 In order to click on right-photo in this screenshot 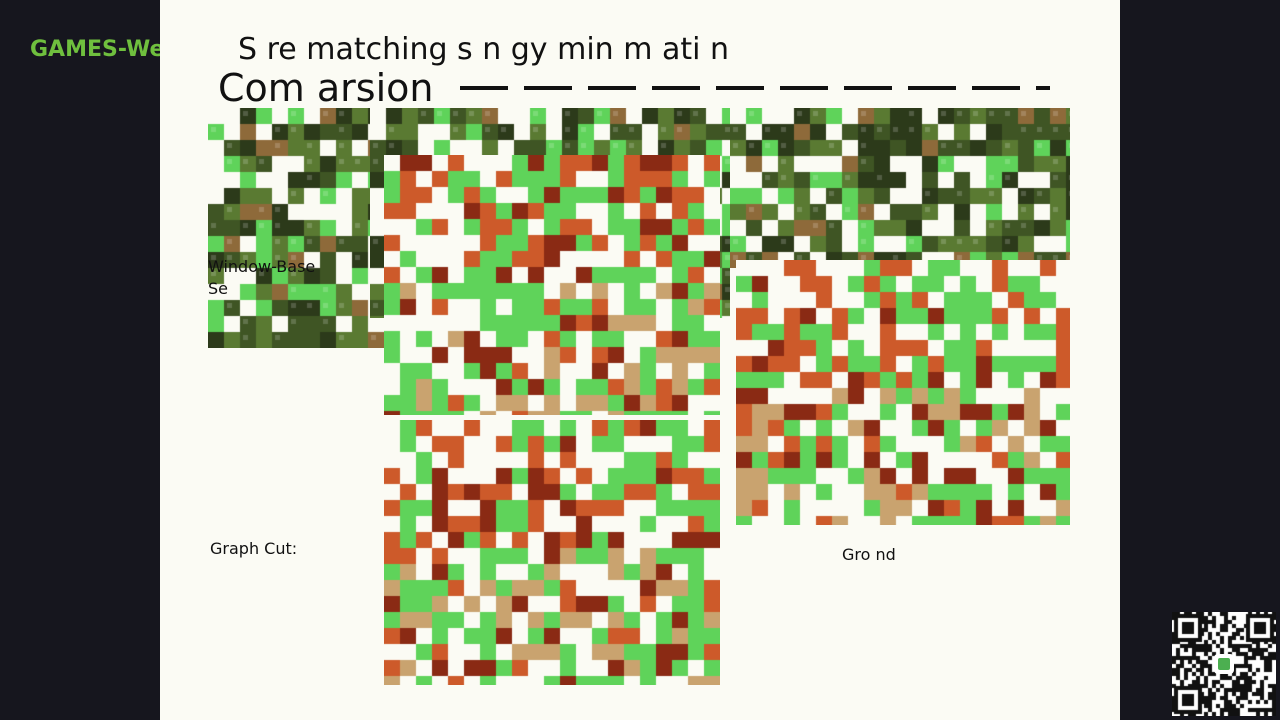, I will do `click(900, 188)`.